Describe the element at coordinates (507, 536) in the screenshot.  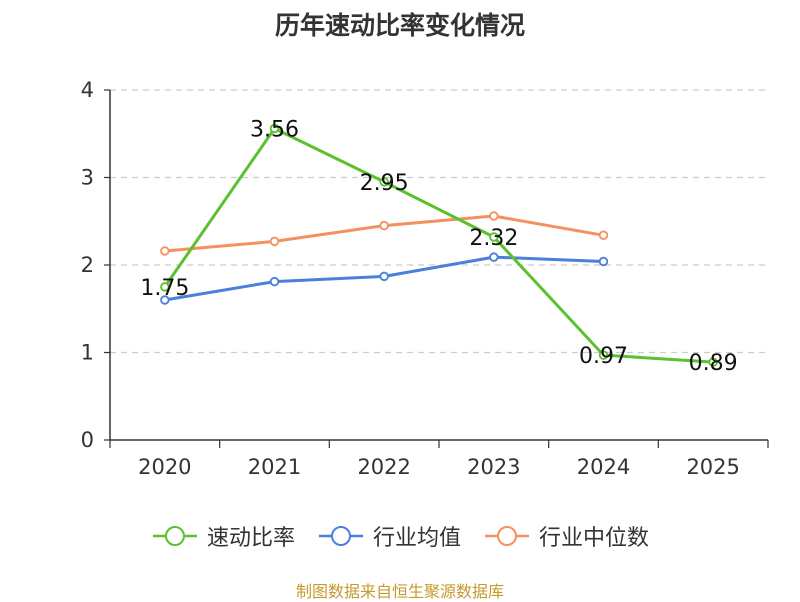
I see `legend-marker-industry-median` at that location.